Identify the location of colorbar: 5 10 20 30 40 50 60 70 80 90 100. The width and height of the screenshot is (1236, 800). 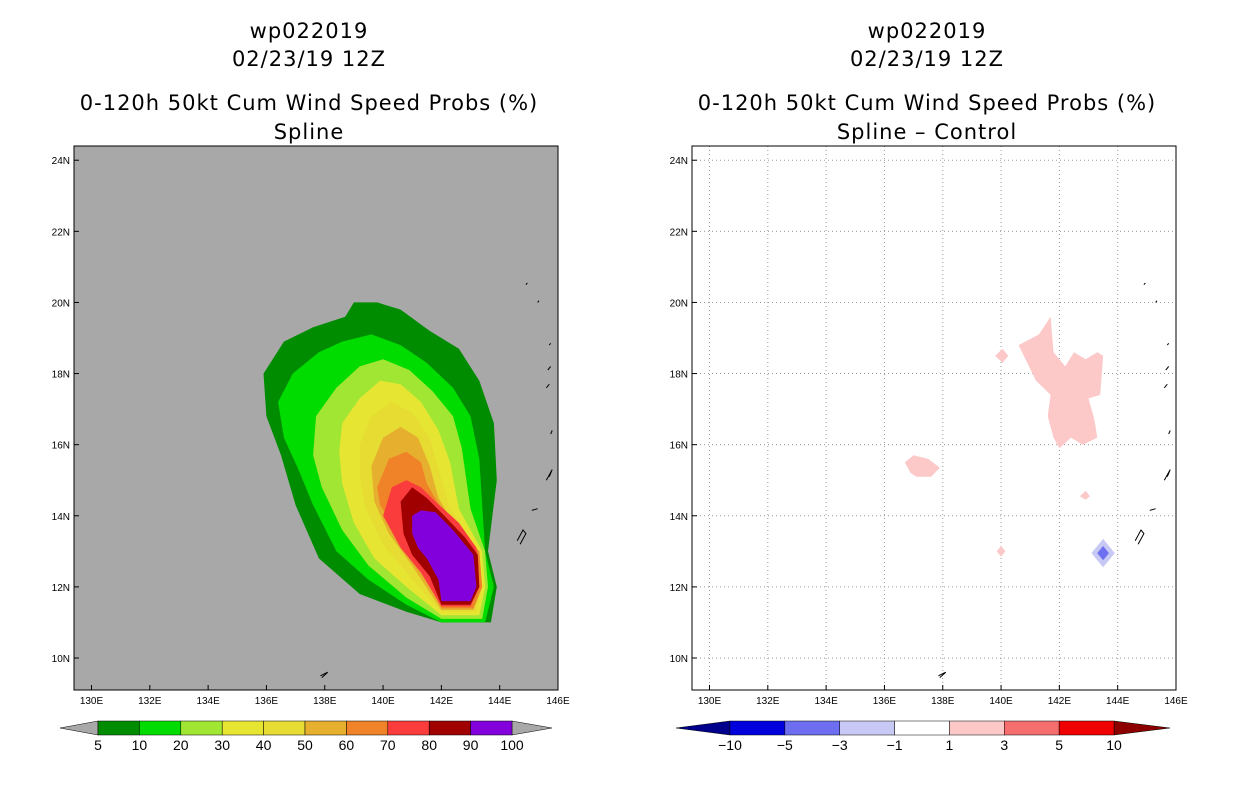
(306, 736).